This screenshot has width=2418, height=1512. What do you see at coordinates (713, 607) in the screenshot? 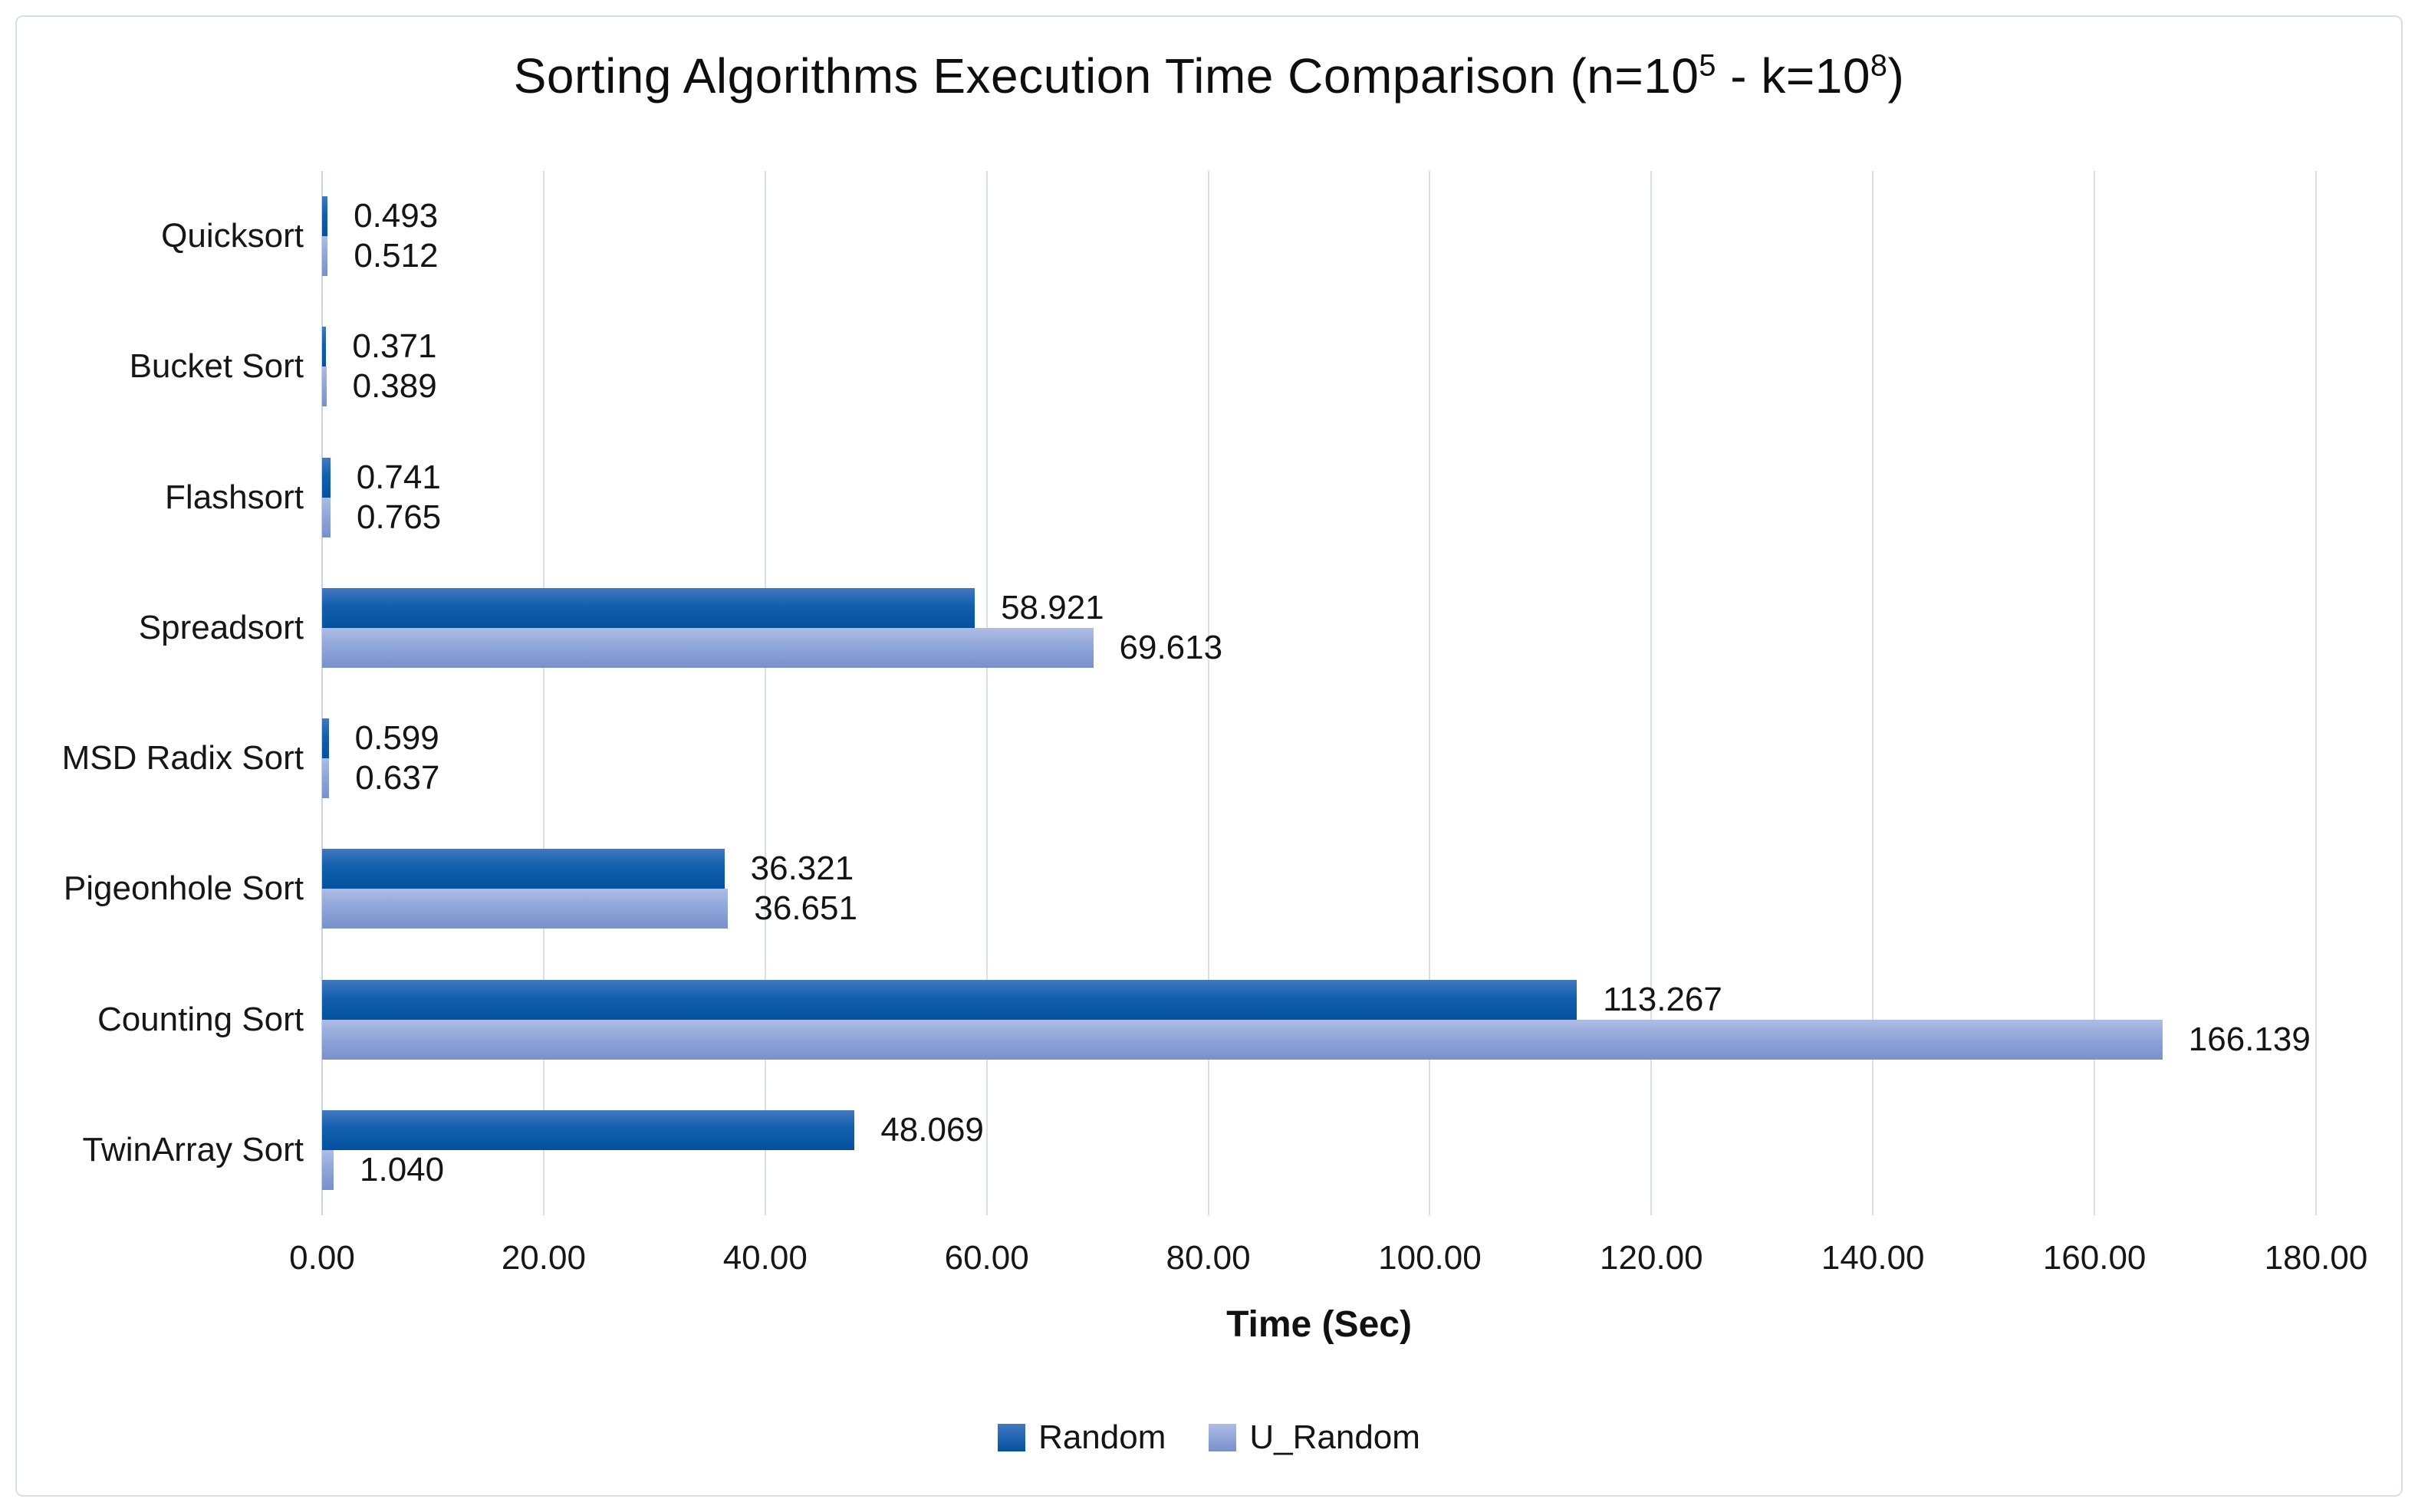
I see `bar-random: 58.921` at bounding box center [713, 607].